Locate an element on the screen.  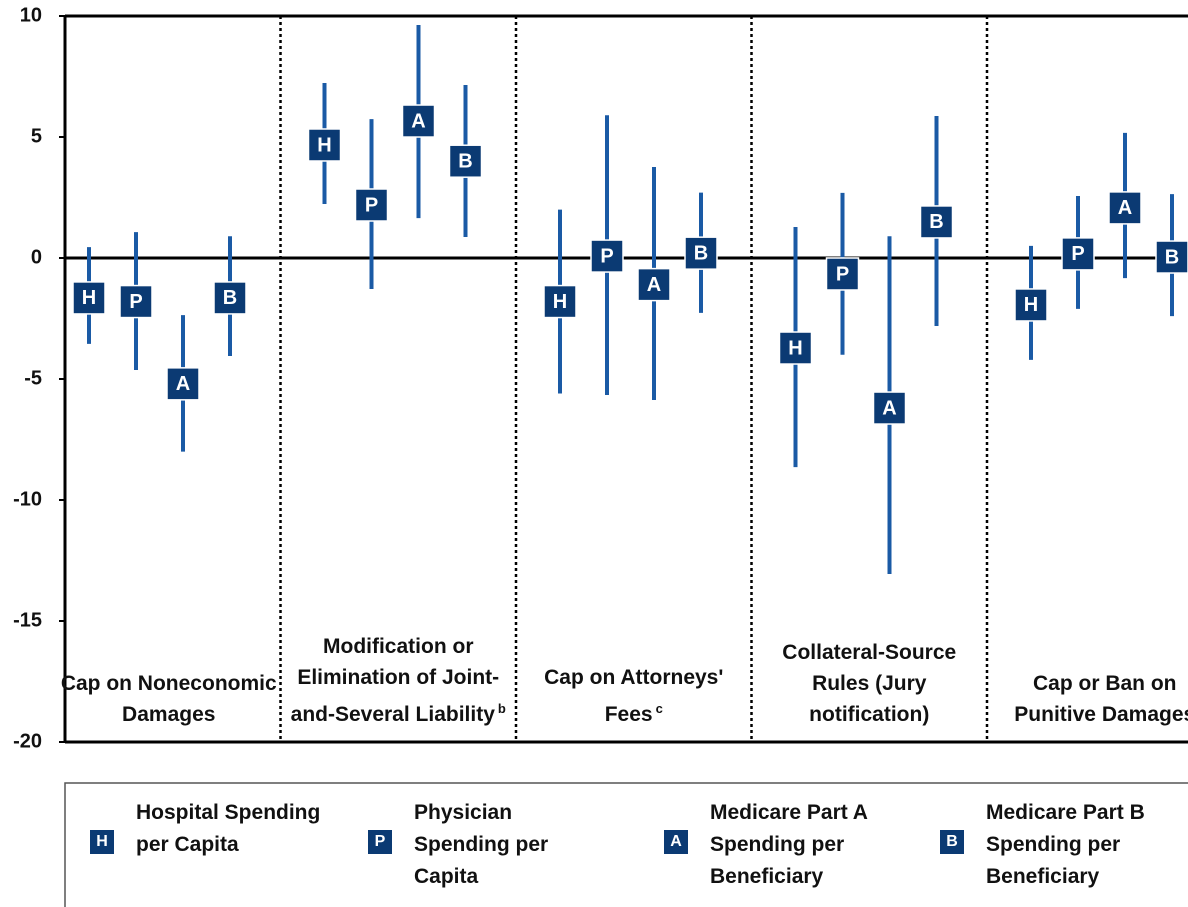
legend-icon: B is located at coordinates (952, 842).